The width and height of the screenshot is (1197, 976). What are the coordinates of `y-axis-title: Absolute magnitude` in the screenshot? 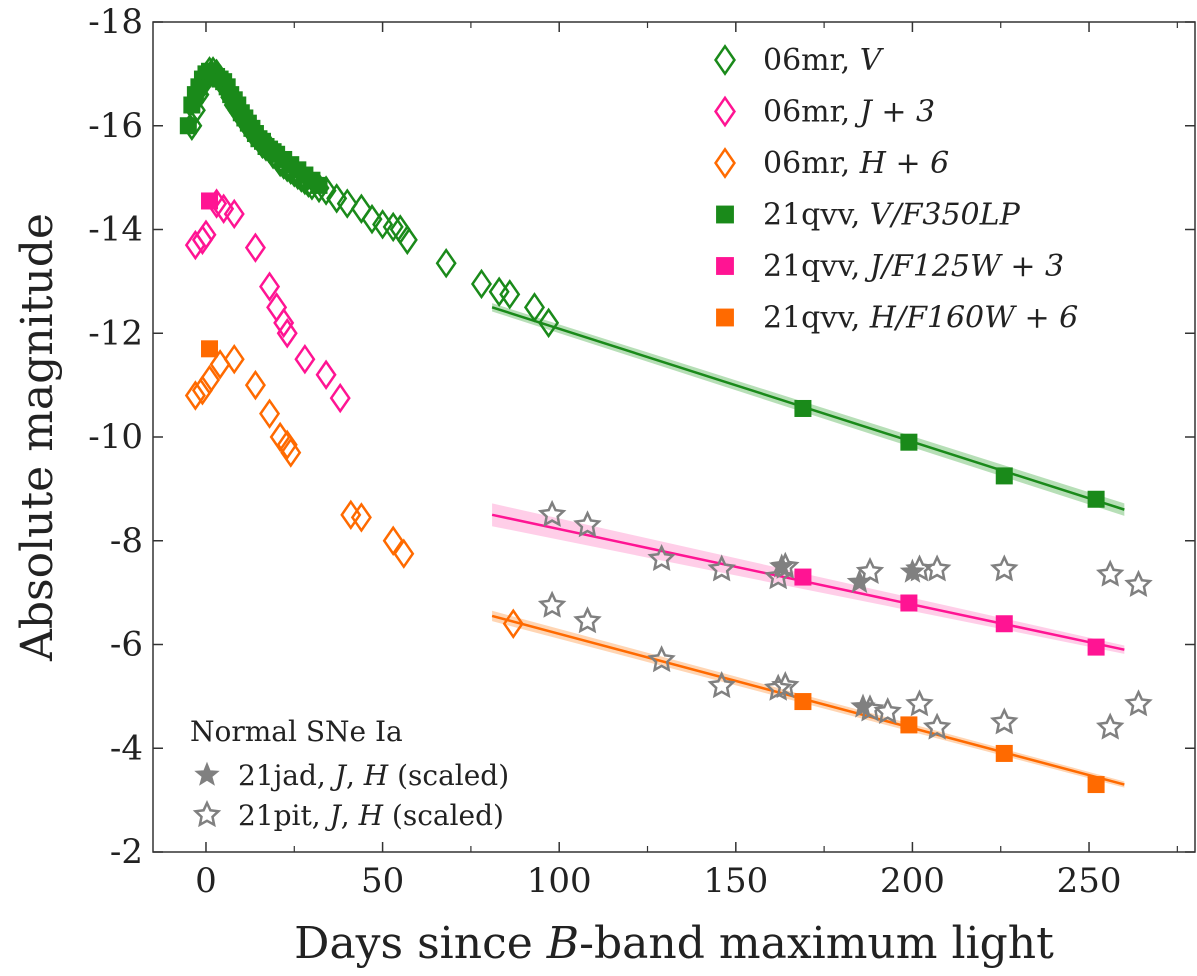 It's located at (37, 437).